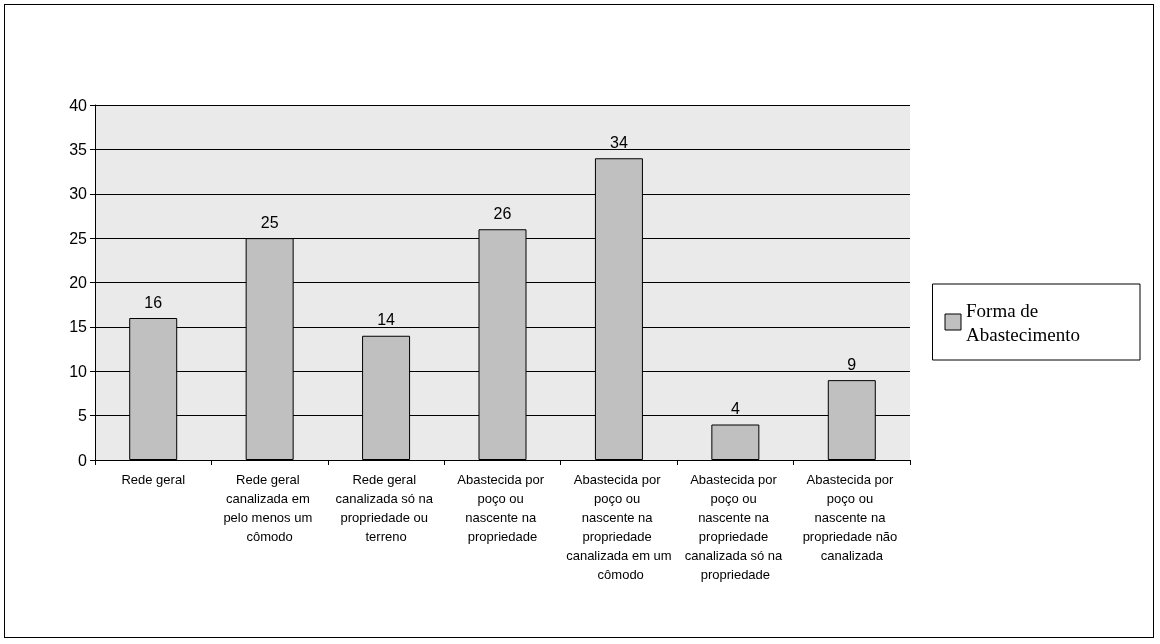 The height and width of the screenshot is (644, 1160). I want to click on x-tick-label: Abastecida por poço ou nascente na propriedade, so click(502, 508).